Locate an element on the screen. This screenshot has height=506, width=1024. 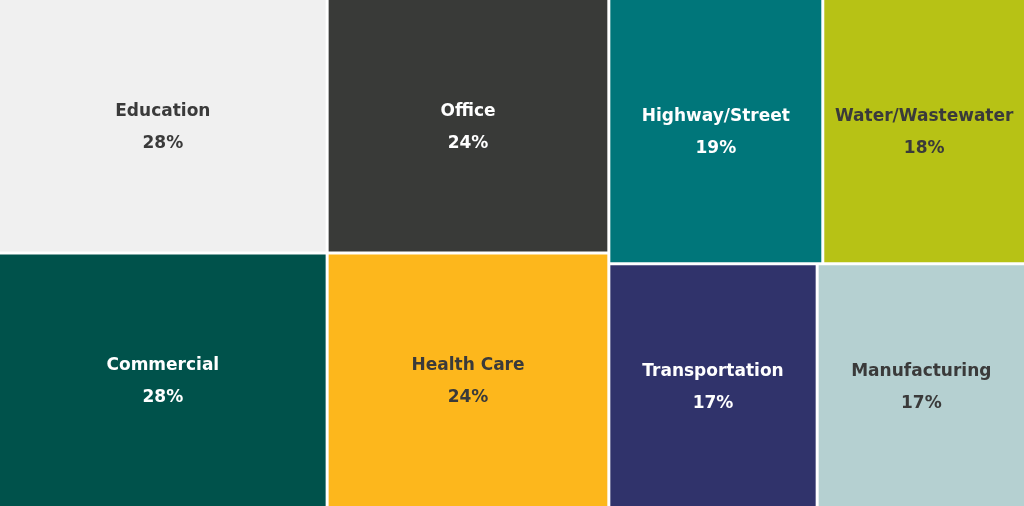
data-label: 19% is located at coordinates (716, 147).